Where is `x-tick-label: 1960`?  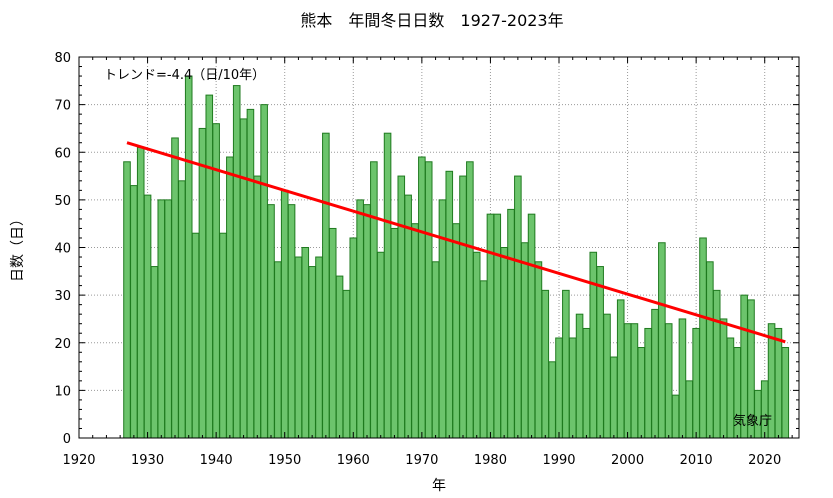 x-tick-label: 1960 is located at coordinates (353, 460).